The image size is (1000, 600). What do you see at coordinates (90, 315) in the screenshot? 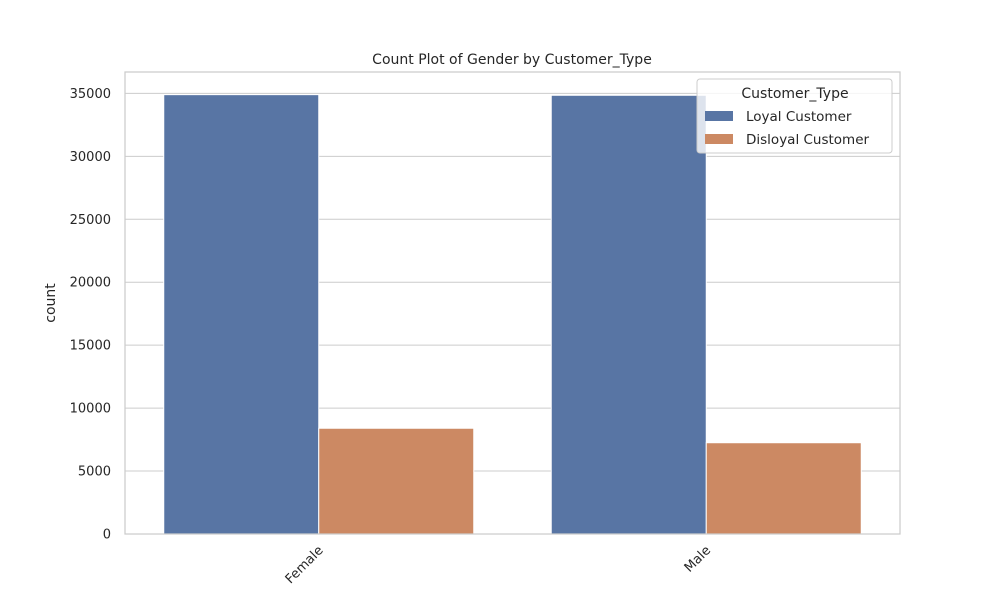
I see `y-tick-labels: 0 5000 10000 15000 20000 25000 30000 35000` at bounding box center [90, 315].